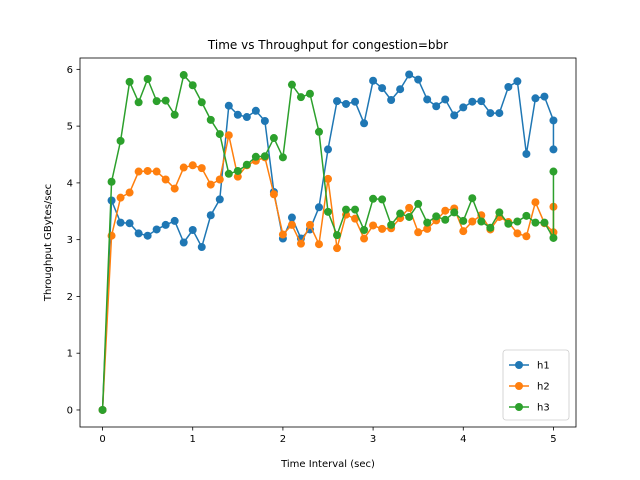 The width and height of the screenshot is (640, 480). What do you see at coordinates (373, 439) in the screenshot?
I see `x-tick-label: 3` at bounding box center [373, 439].